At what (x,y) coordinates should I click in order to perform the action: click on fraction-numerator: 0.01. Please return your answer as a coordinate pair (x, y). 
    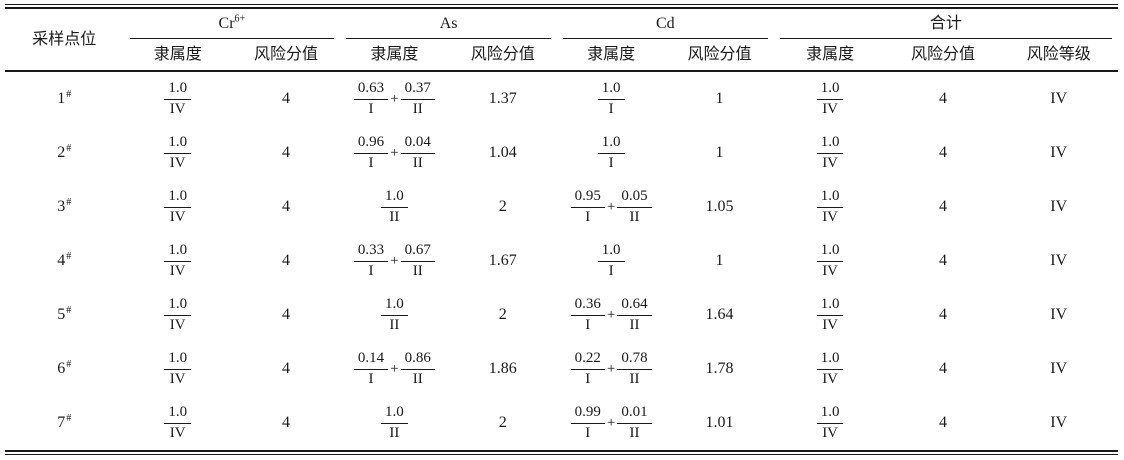
    Looking at the image, I should click on (634, 414).